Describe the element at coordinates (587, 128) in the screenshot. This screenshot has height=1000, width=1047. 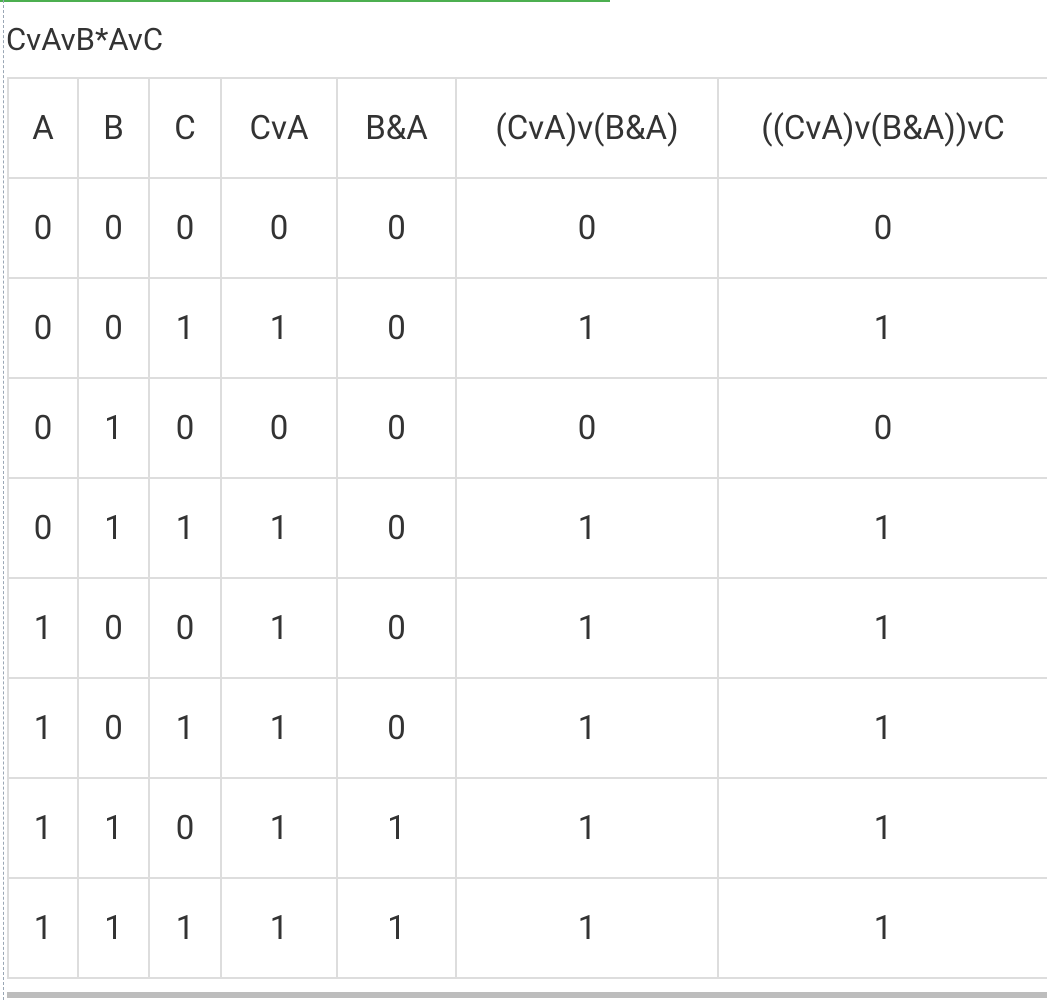
I see `header-cell: (CvA)v(B&A)` at that location.